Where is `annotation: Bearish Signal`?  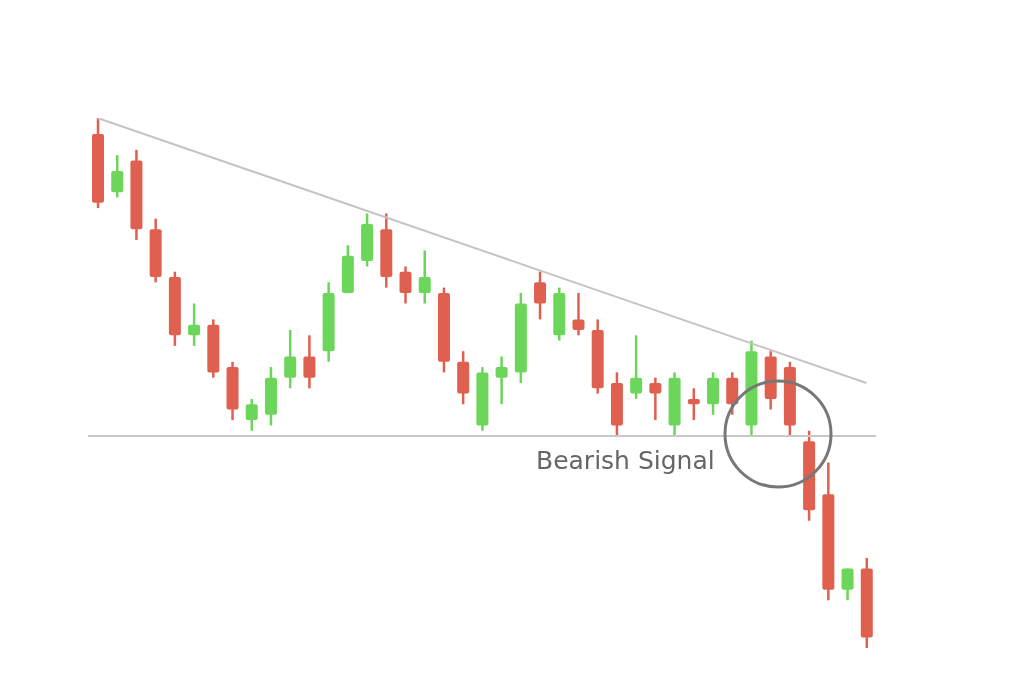 annotation: Bearish Signal is located at coordinates (625, 460).